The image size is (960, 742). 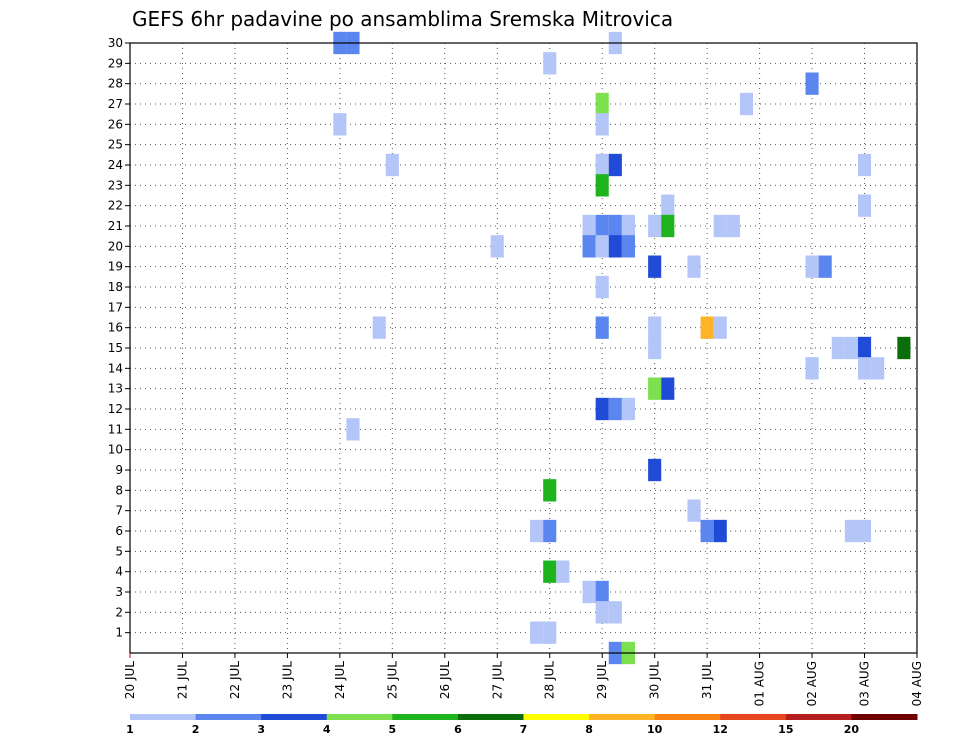 What do you see at coordinates (115, 307) in the screenshot?
I see `y-tick-label: 17` at bounding box center [115, 307].